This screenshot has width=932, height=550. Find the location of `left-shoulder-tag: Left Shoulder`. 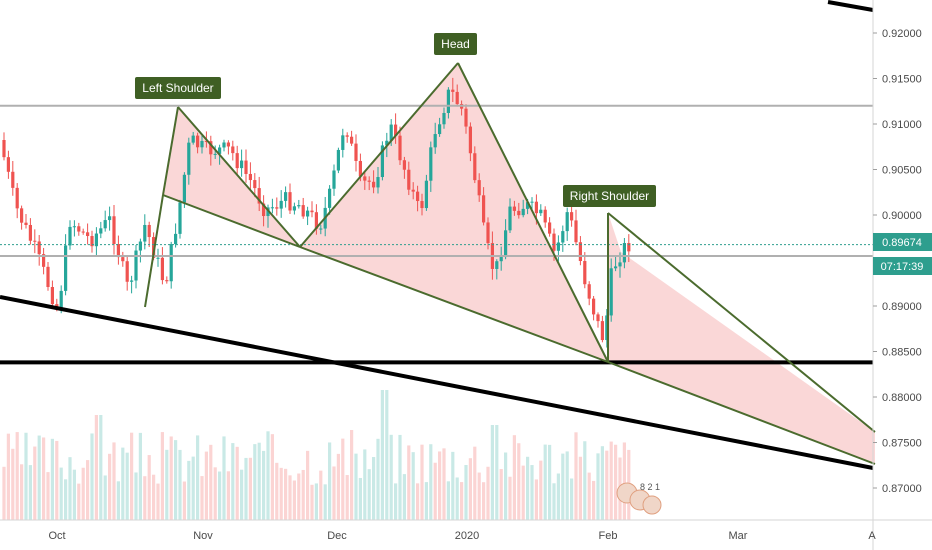

left-shoulder-tag: Left Shoulder is located at coordinates (178, 88).